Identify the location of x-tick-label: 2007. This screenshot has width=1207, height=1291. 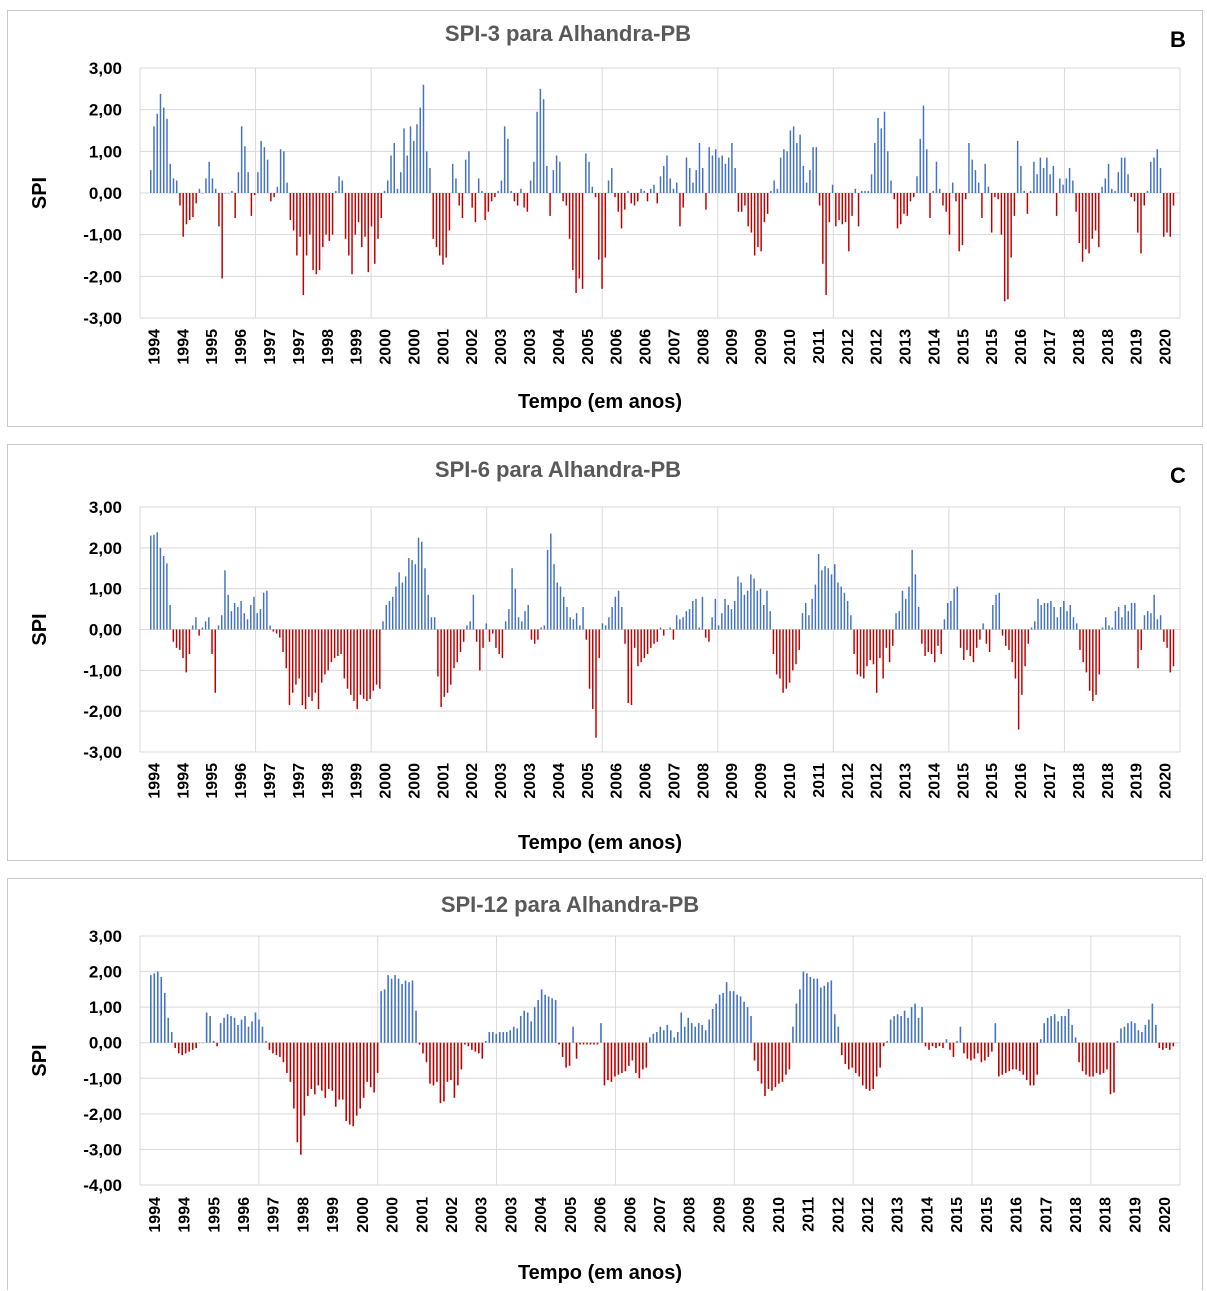
(674, 347).